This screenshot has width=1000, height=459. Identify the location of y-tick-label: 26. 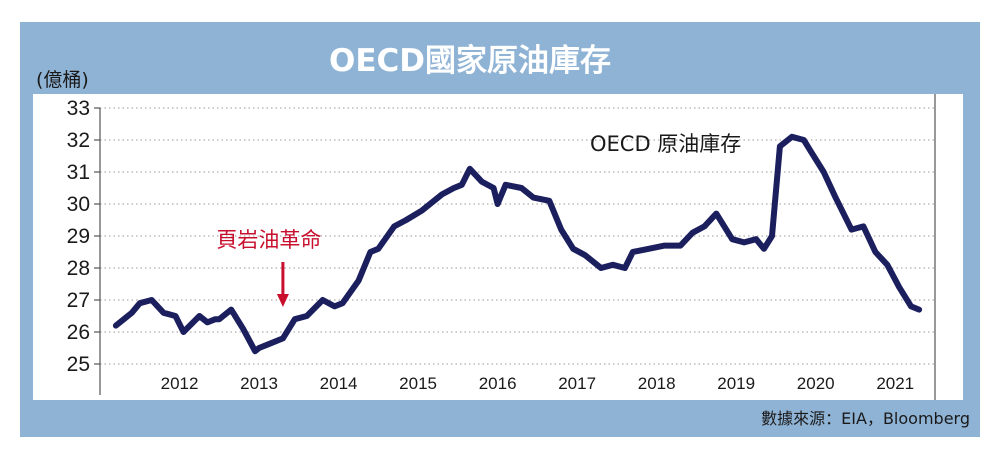
(78, 332).